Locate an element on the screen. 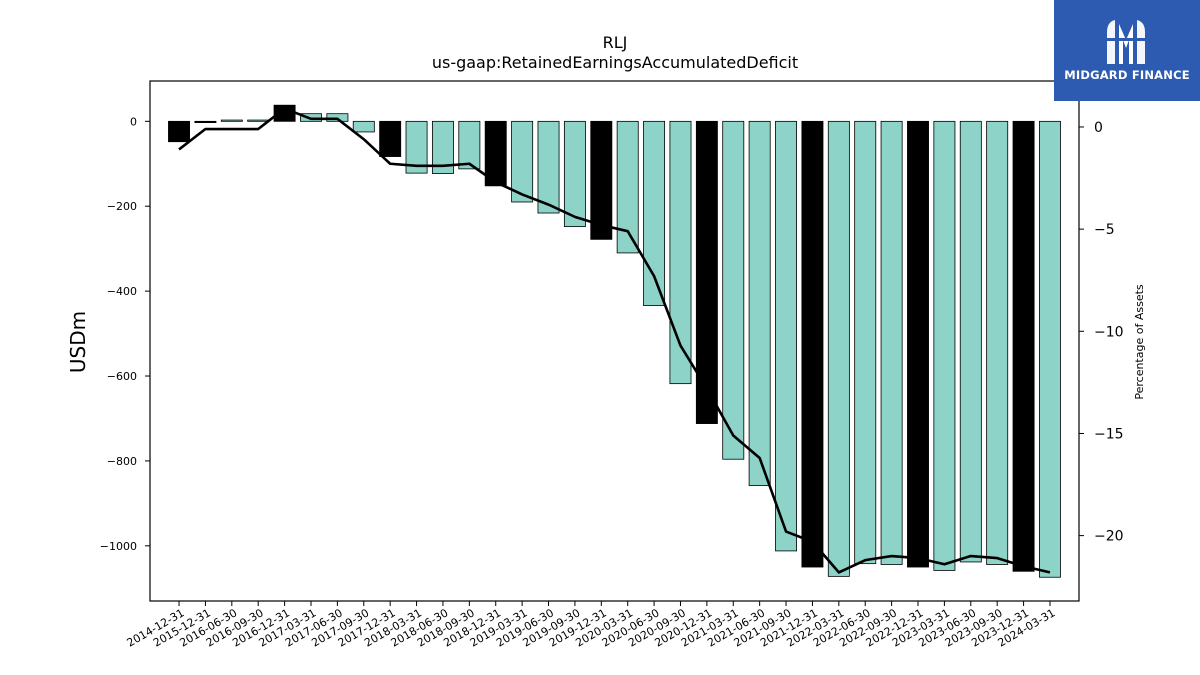  y-tick-label: 0 is located at coordinates (133, 121).